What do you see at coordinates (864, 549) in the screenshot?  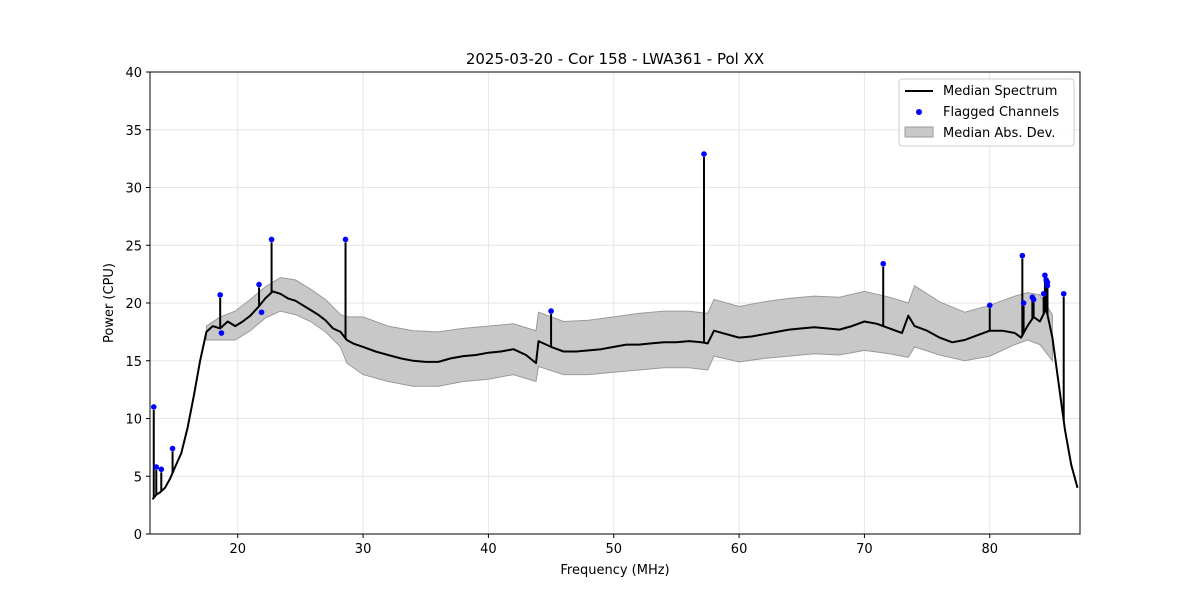 I see `x-tick-label: 70` at bounding box center [864, 549].